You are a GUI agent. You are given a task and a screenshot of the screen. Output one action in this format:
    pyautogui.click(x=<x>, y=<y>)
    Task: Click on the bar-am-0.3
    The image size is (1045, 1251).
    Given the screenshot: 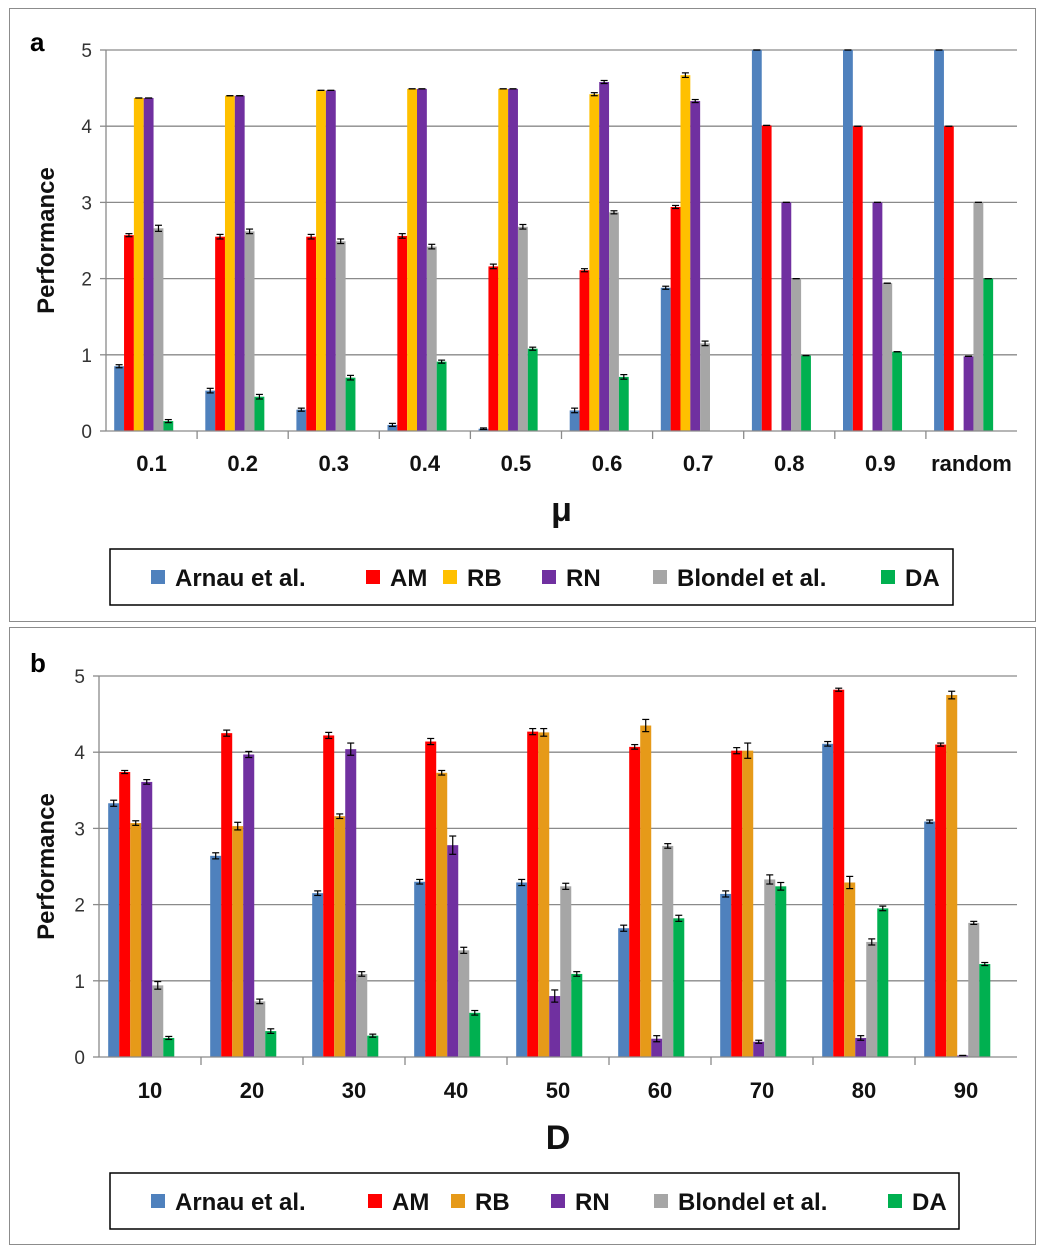 What is the action you would take?
    pyautogui.click(x=311, y=333)
    